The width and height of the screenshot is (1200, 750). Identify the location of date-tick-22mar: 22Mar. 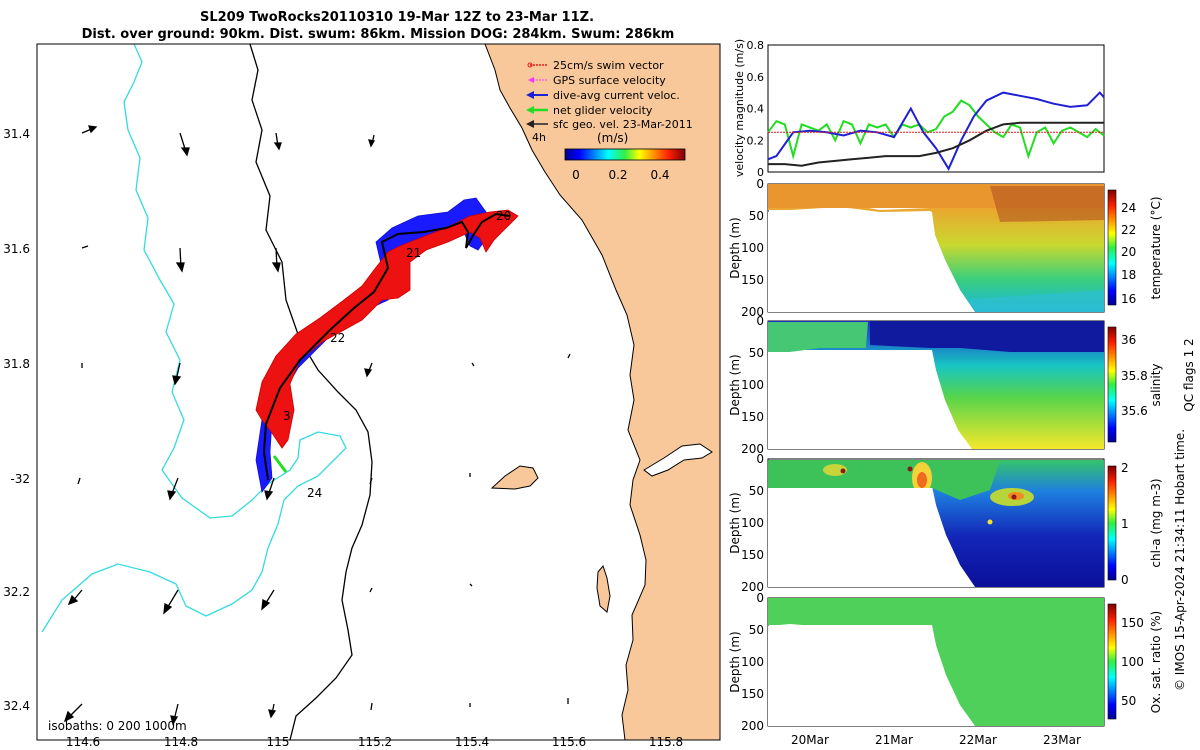
(978, 740).